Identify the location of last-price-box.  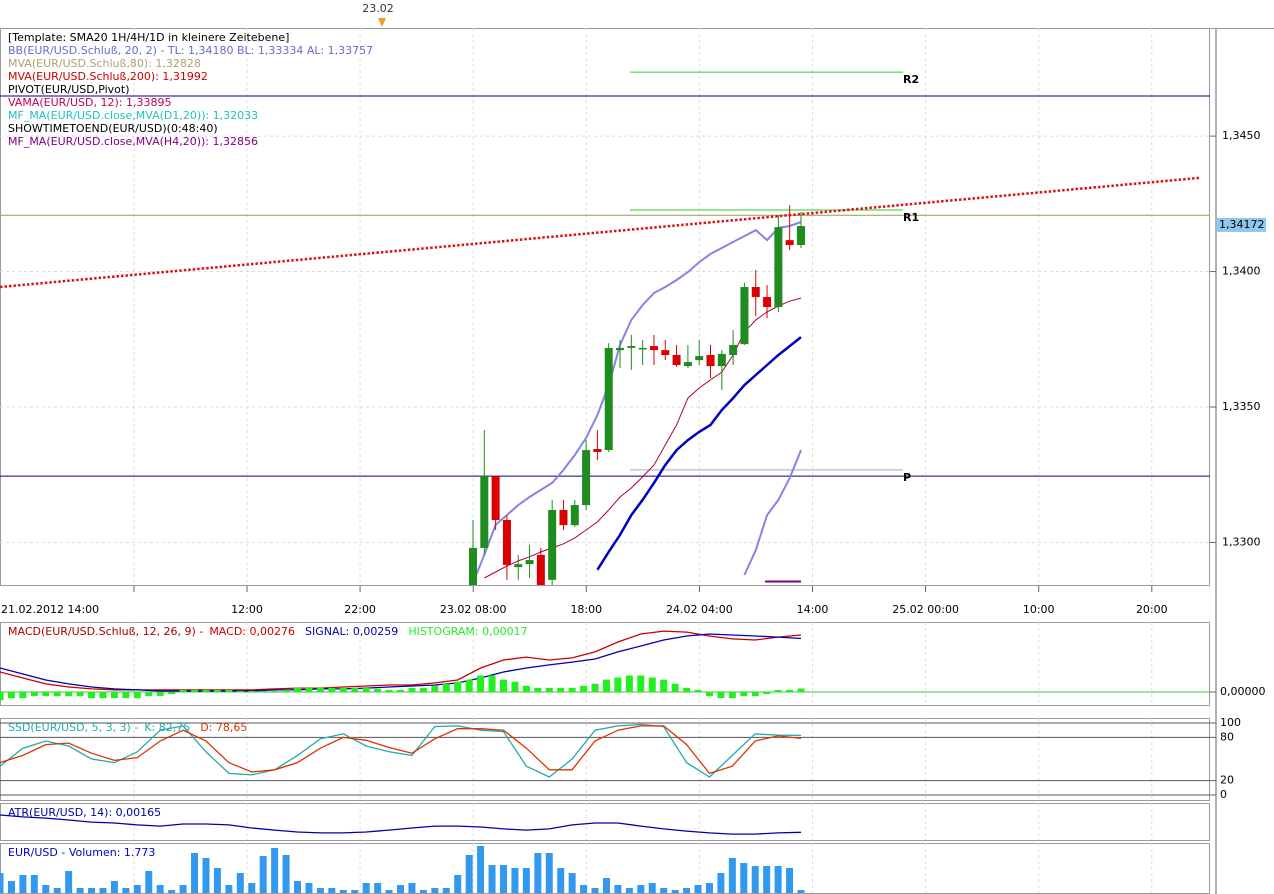
(1241, 224).